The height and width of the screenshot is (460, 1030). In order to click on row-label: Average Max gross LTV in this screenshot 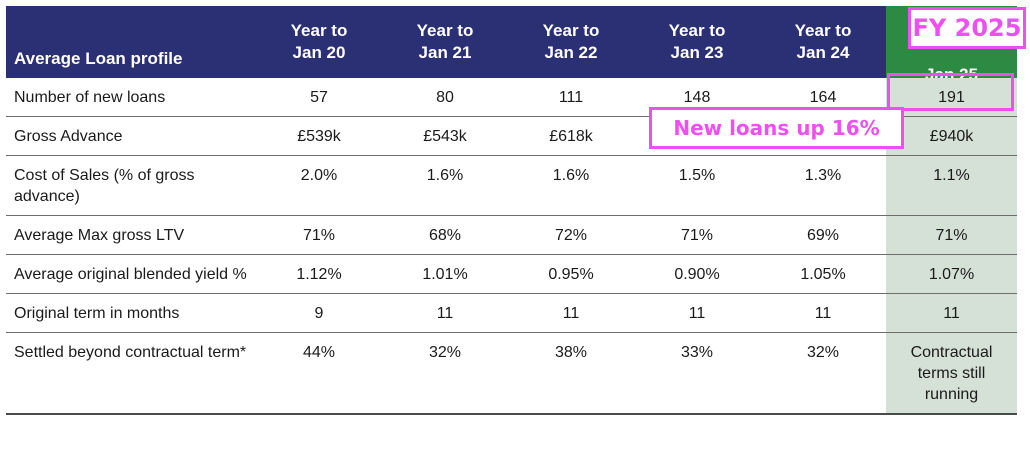, I will do `click(131, 235)`.